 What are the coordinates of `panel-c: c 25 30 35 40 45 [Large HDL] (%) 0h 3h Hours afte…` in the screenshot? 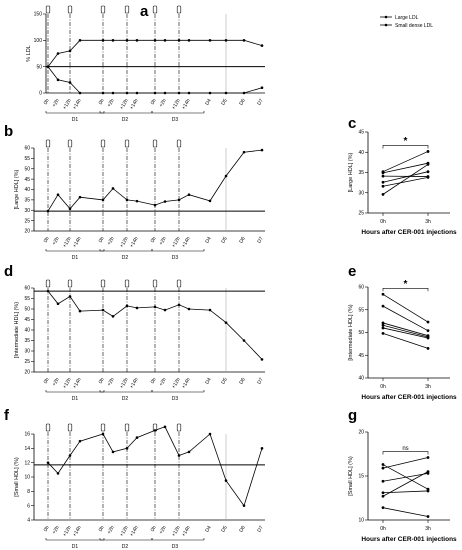 It's located at (402, 175).